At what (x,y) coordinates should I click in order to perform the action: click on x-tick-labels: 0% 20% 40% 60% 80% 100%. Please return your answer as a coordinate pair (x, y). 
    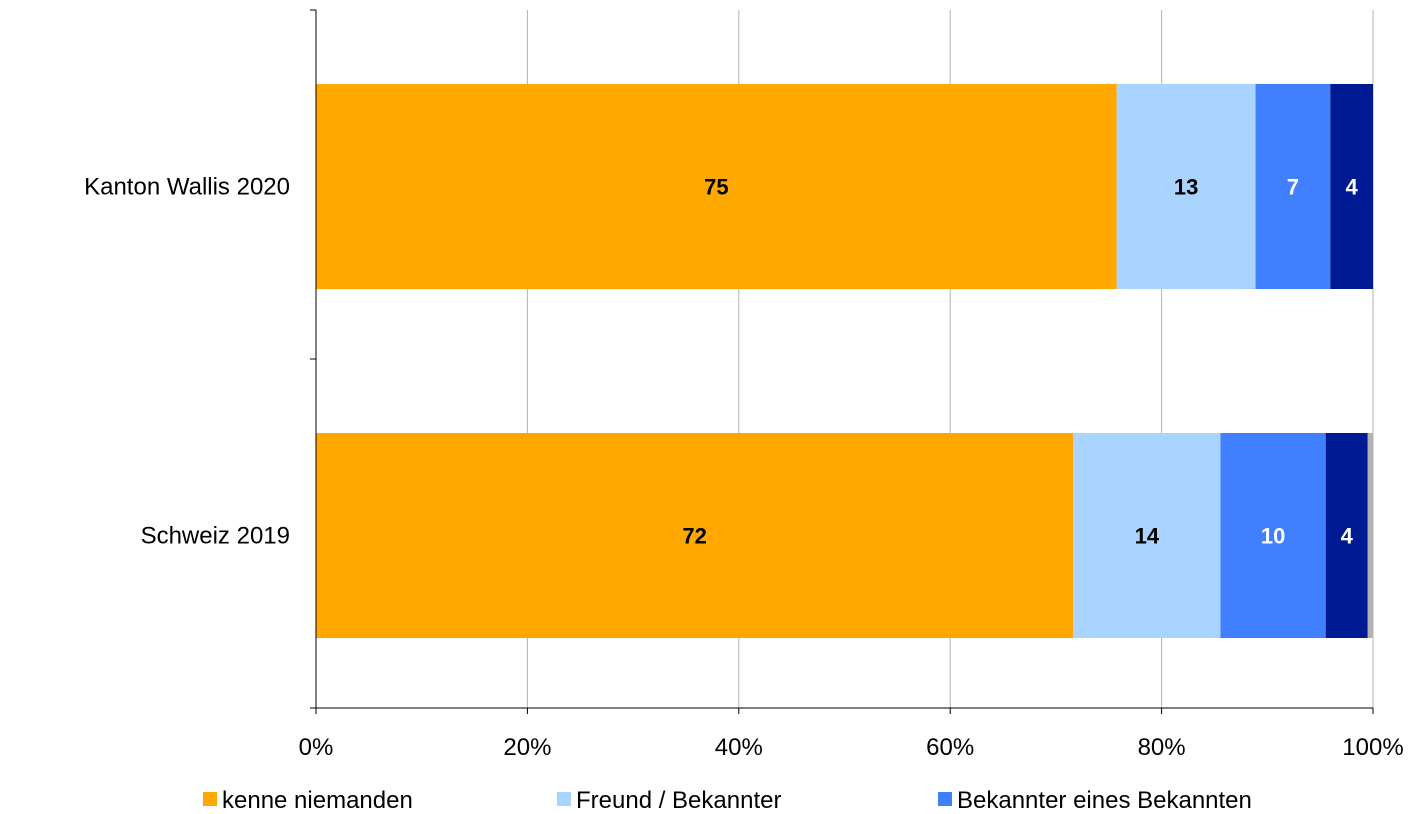
    Looking at the image, I should click on (851, 747).